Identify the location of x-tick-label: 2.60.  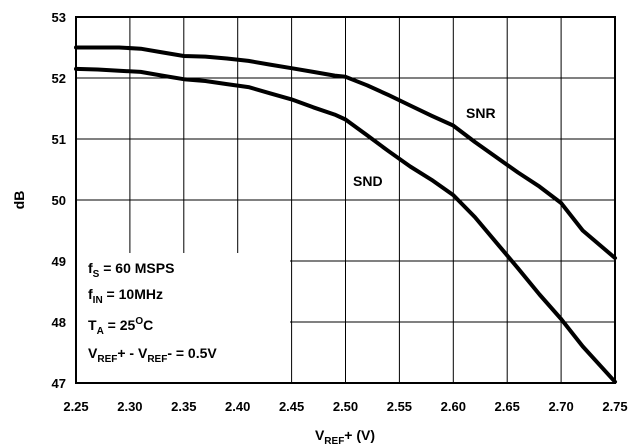
(453, 406).